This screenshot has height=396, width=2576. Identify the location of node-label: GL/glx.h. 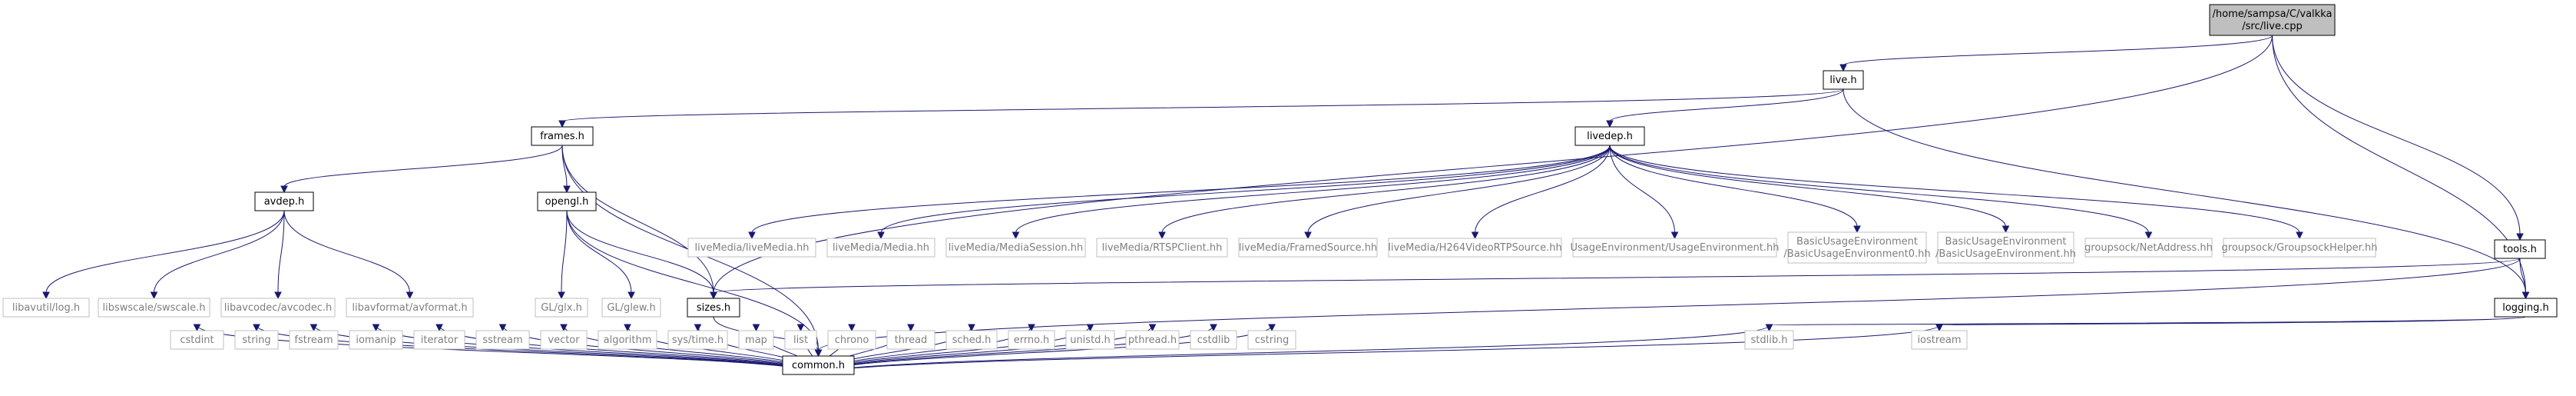
(561, 308).